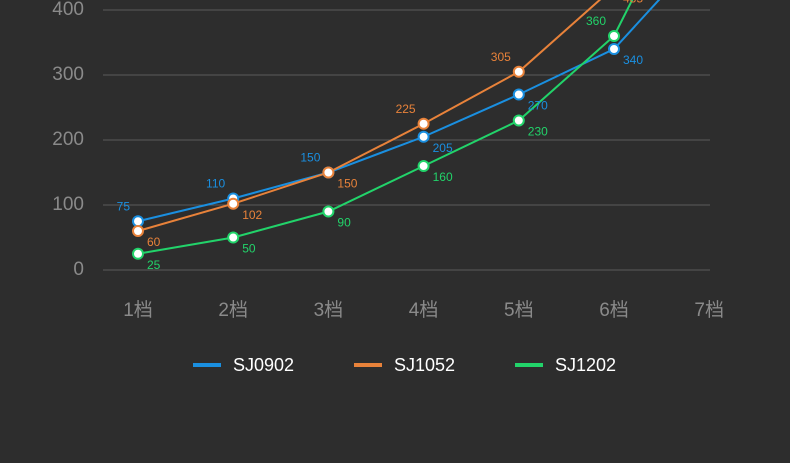 The height and width of the screenshot is (463, 790). I want to click on x-tick-label: 6档, so click(614, 310).